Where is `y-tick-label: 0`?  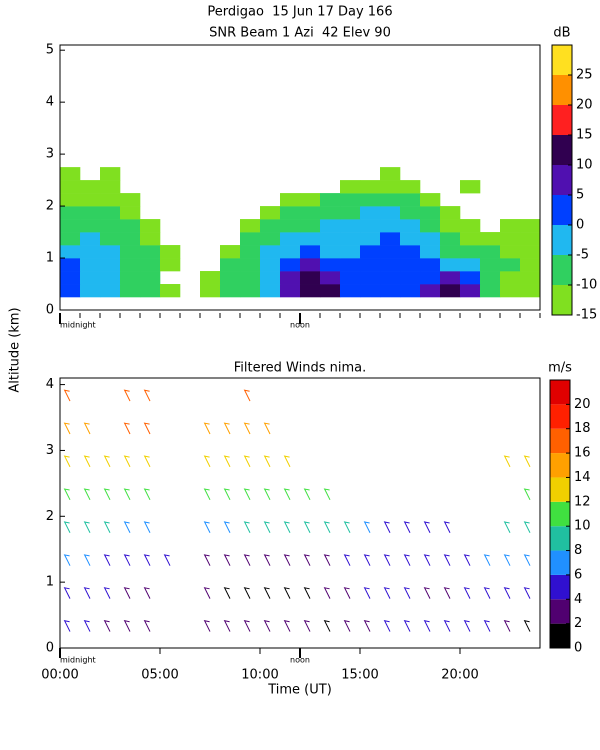
y-tick-label: 0 is located at coordinates (50, 648).